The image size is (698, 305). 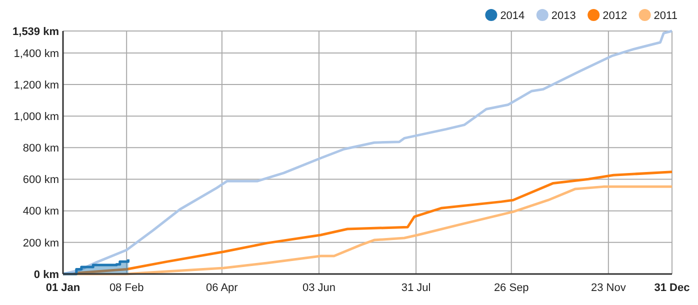 What do you see at coordinates (63, 288) in the screenshot?
I see `x-tick-label: 01 Jan` at bounding box center [63, 288].